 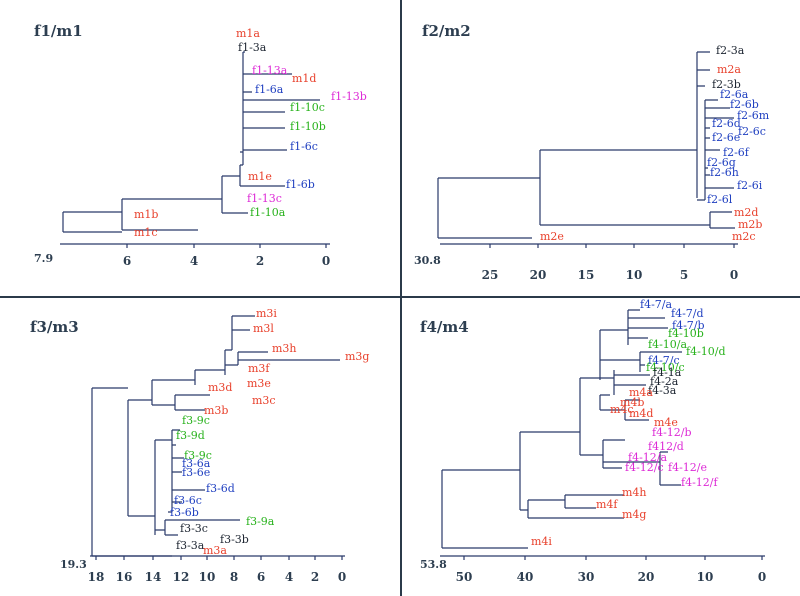 What do you see at coordinates (252, 47) in the screenshot?
I see `leaf-label: f1-3a` at bounding box center [252, 47].